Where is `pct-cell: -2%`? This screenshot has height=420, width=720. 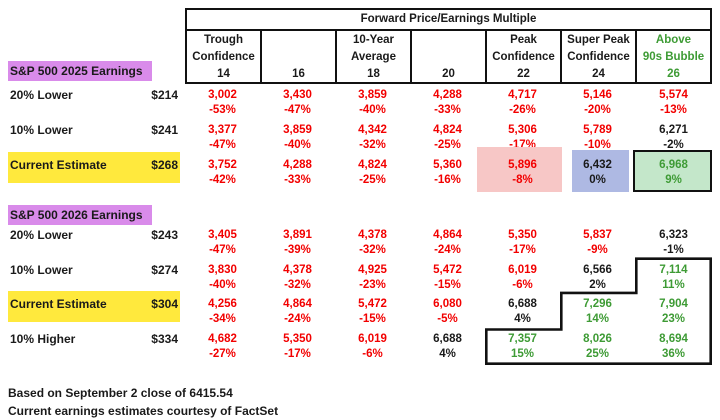 pct-cell: -2% is located at coordinates (673, 145).